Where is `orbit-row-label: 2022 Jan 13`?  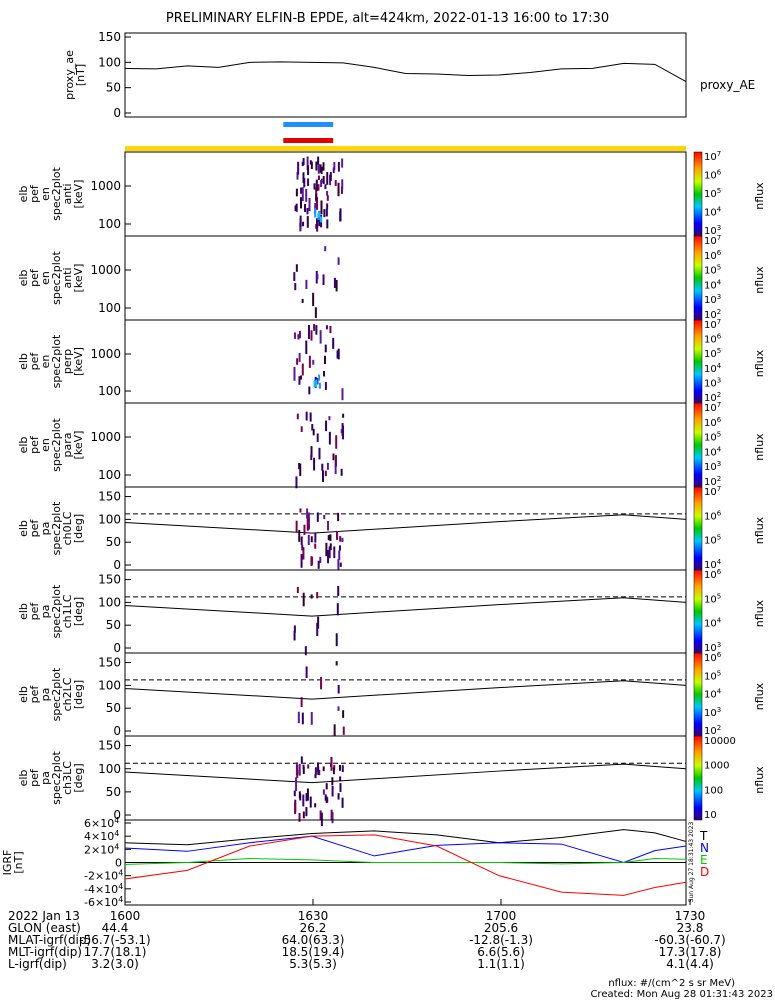
orbit-row-label: 2022 Jan 13 is located at coordinates (44, 916).